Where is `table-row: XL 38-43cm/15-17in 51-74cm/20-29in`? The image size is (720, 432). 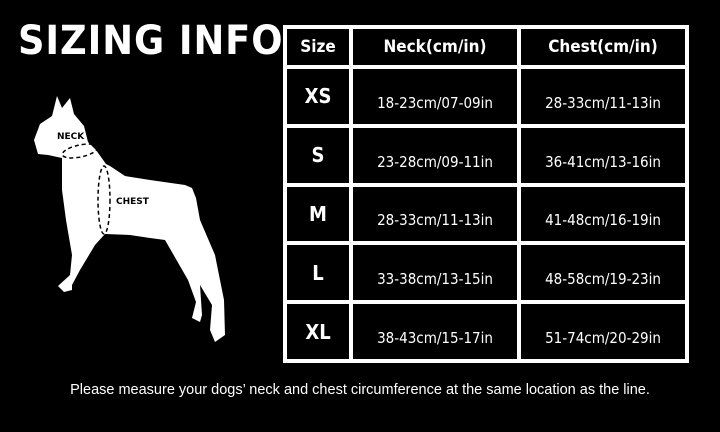
table-row: XL 38-43cm/15-17in 51-74cm/20-29in is located at coordinates (486, 331).